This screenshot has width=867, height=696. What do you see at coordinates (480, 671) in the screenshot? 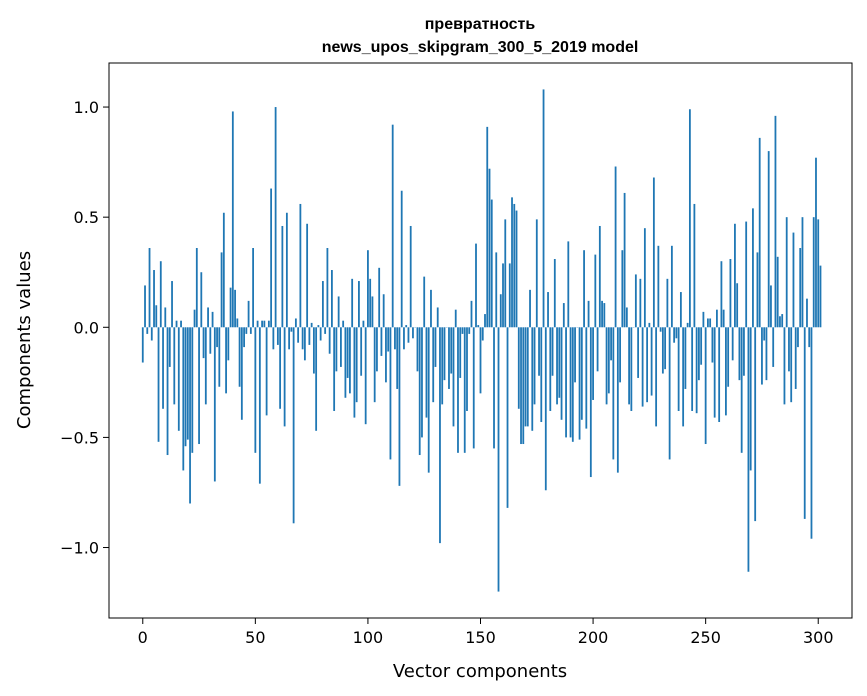
I see `x-axis-label: Vector components` at bounding box center [480, 671].